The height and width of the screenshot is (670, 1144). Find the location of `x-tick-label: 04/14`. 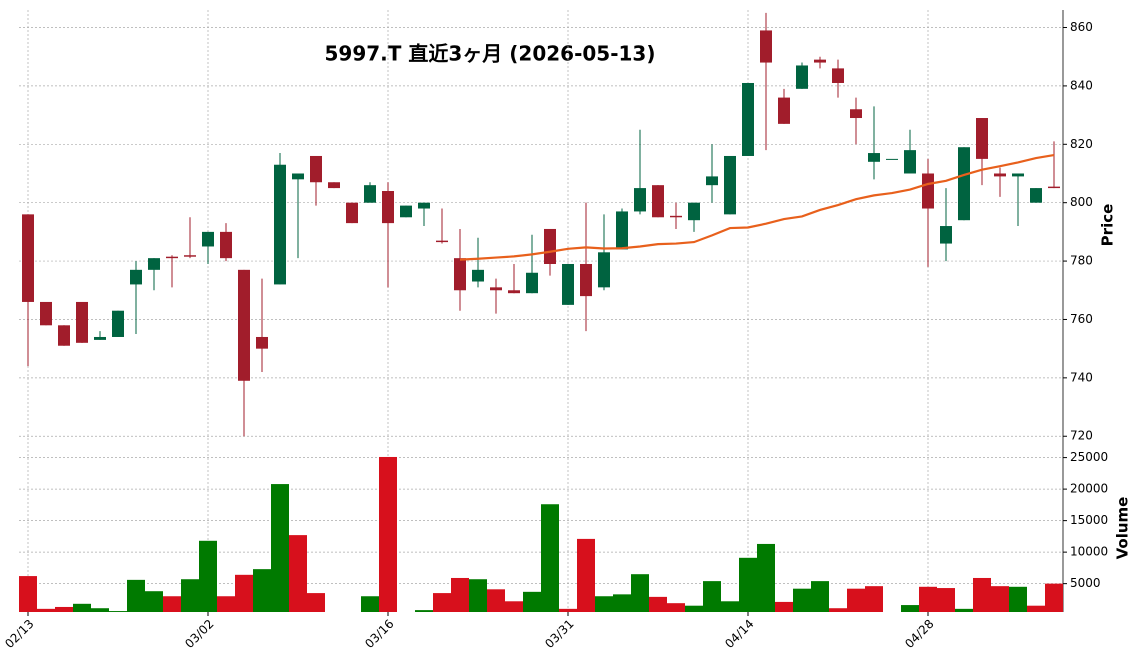

x-tick-label: 04/14 is located at coordinates (739, 634).